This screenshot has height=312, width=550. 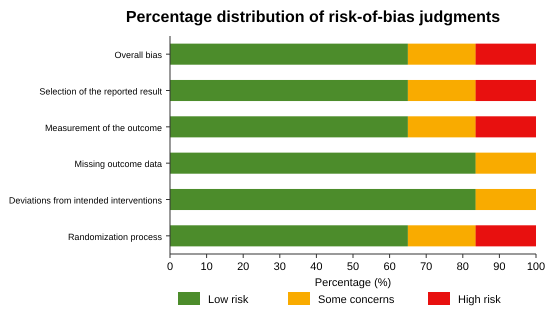 I want to click on legend-label: Some concerns, so click(x=356, y=300).